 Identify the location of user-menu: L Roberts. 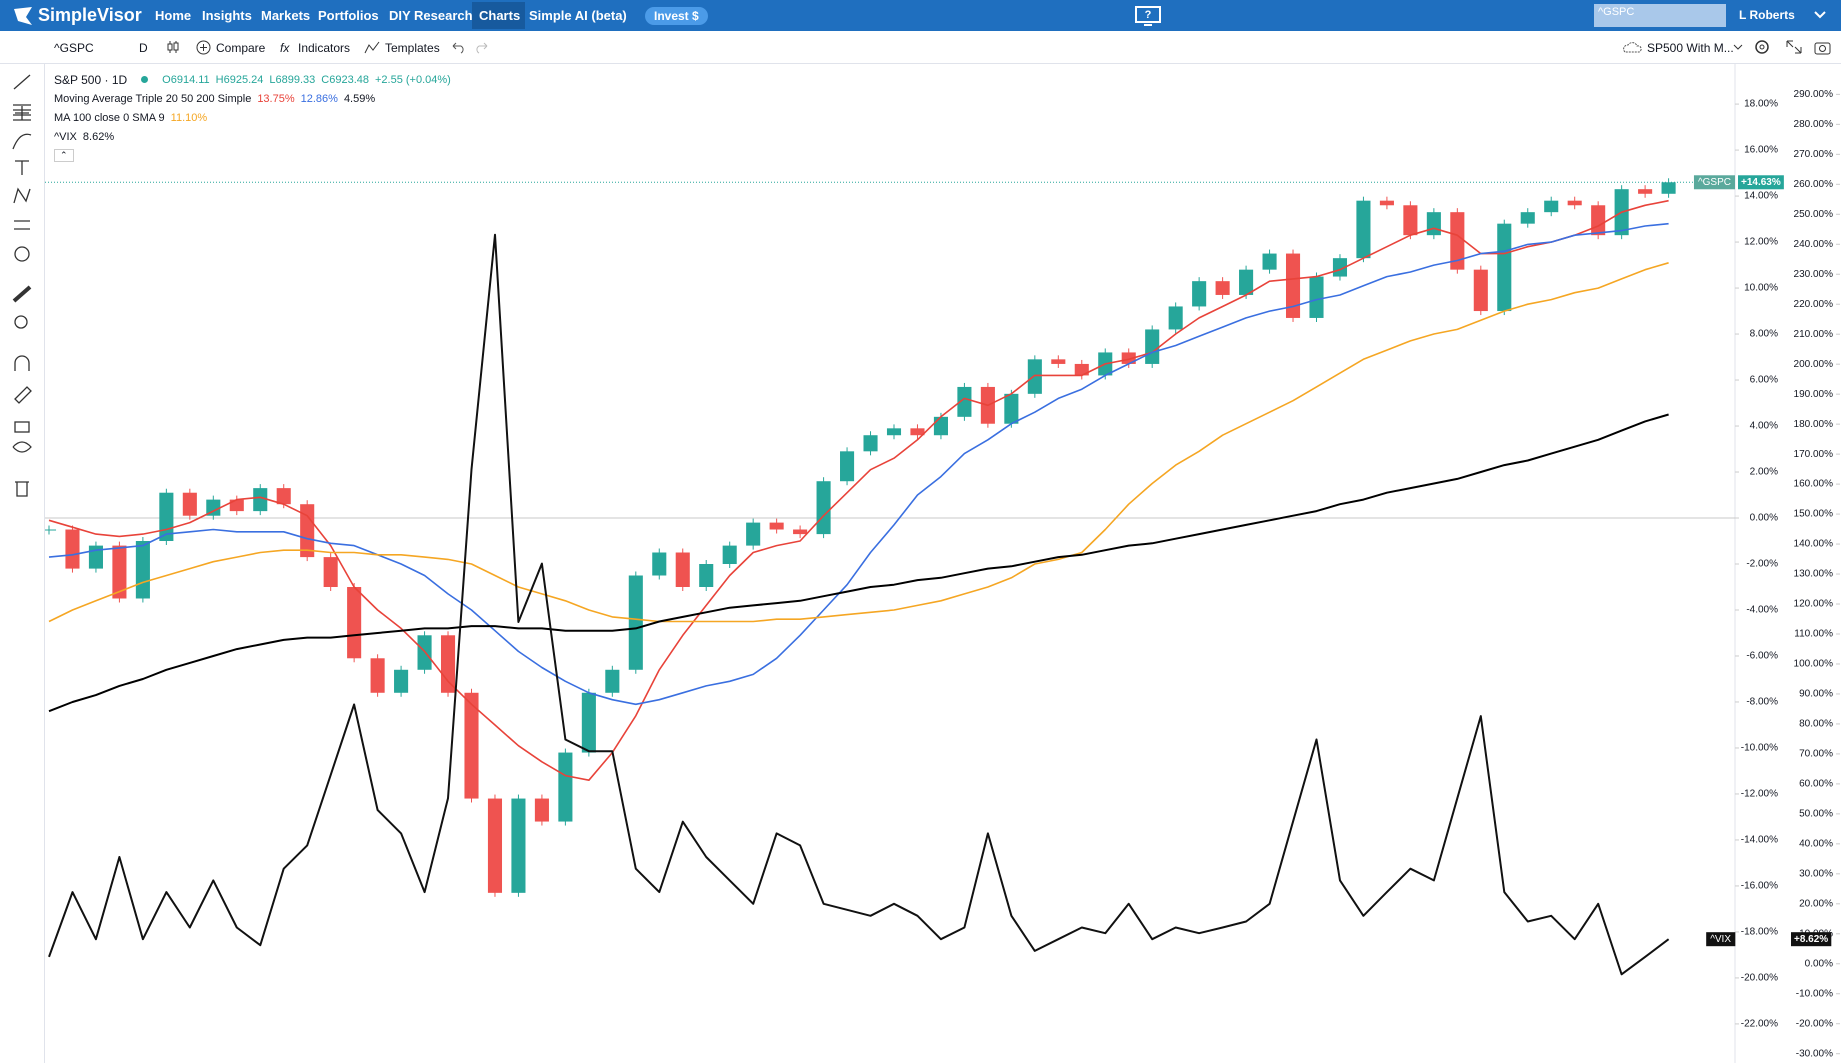
(1767, 15).